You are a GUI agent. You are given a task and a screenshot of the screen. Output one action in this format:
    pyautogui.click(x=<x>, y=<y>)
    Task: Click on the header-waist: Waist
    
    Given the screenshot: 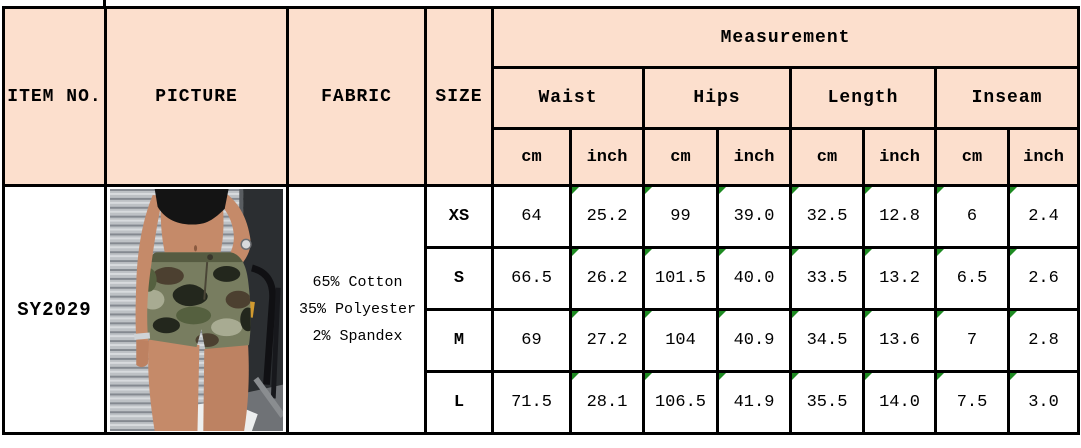 What is the action you would take?
    pyautogui.click(x=568, y=98)
    